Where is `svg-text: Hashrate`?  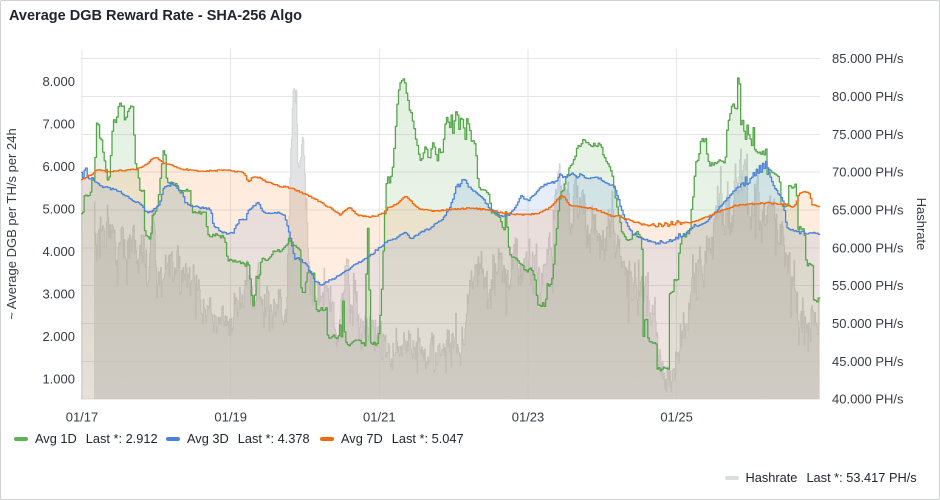 svg-text: Hashrate is located at coordinates (921, 224).